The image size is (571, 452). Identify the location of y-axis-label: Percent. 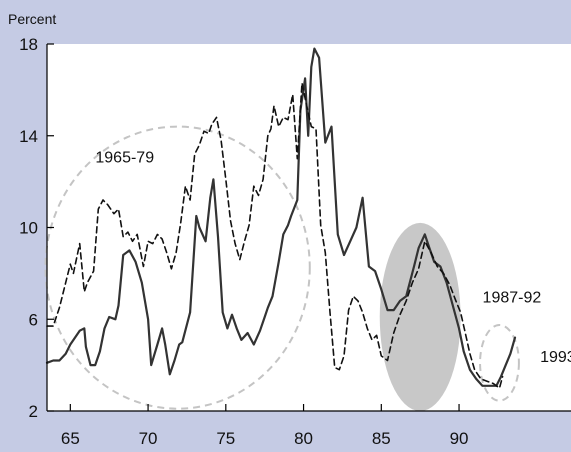
(32, 19).